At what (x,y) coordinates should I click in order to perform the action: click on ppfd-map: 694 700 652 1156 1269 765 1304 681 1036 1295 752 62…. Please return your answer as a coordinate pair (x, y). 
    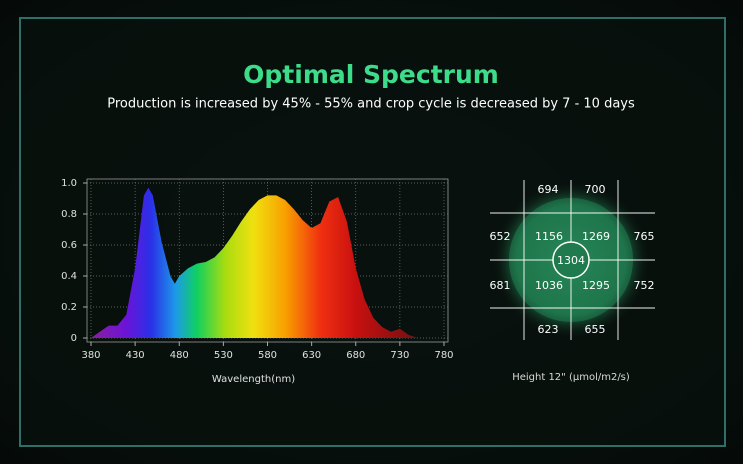
    Looking at the image, I should click on (572, 259).